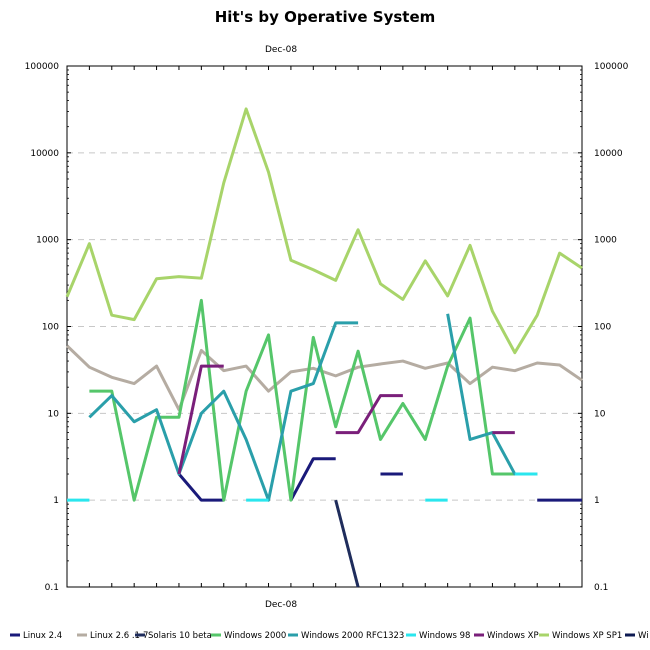 This screenshot has height=650, width=650. What do you see at coordinates (325, 17) in the screenshot?
I see `chart-title: Hit's by Operative System` at bounding box center [325, 17].